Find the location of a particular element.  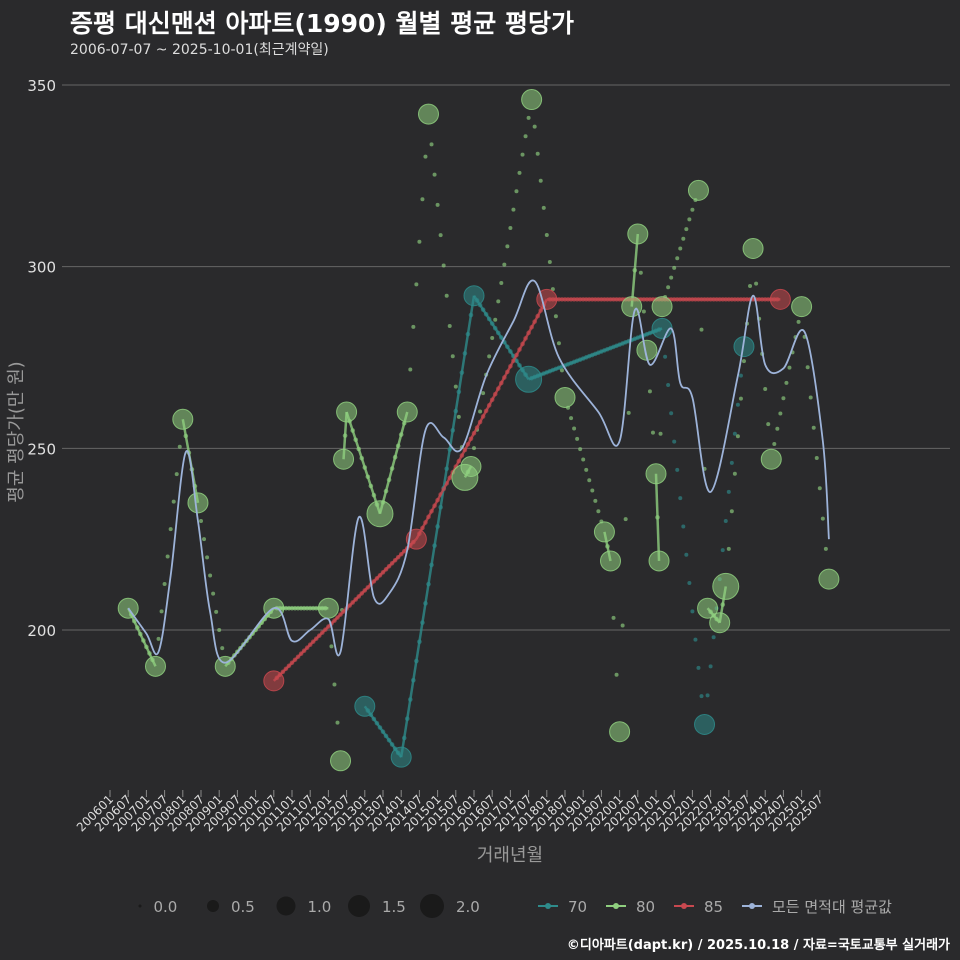

chart-title: 증평 대신맨션 아파트(1990) 월별 평균 평당가 is located at coordinates (322, 23).